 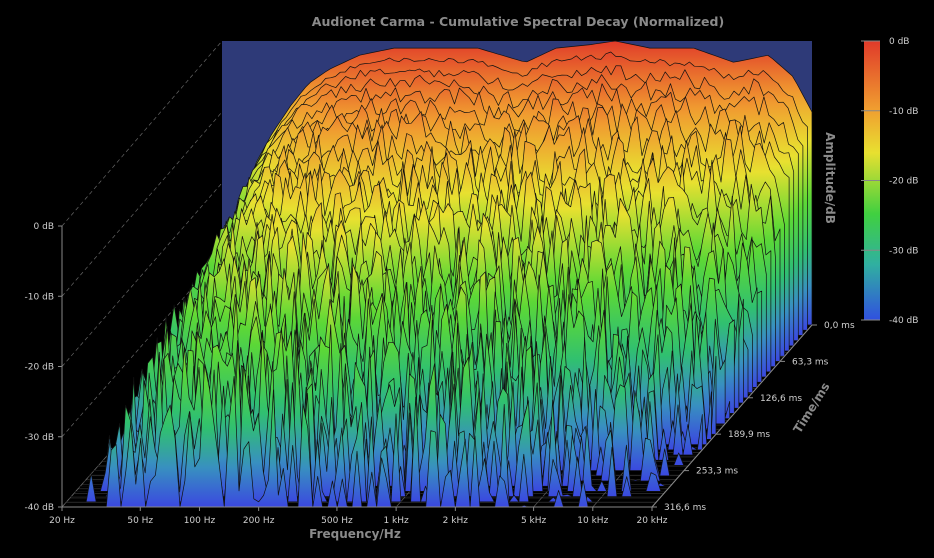 What do you see at coordinates (44, 227) in the screenshot?
I see `z-tick-label: 0 dB` at bounding box center [44, 227].